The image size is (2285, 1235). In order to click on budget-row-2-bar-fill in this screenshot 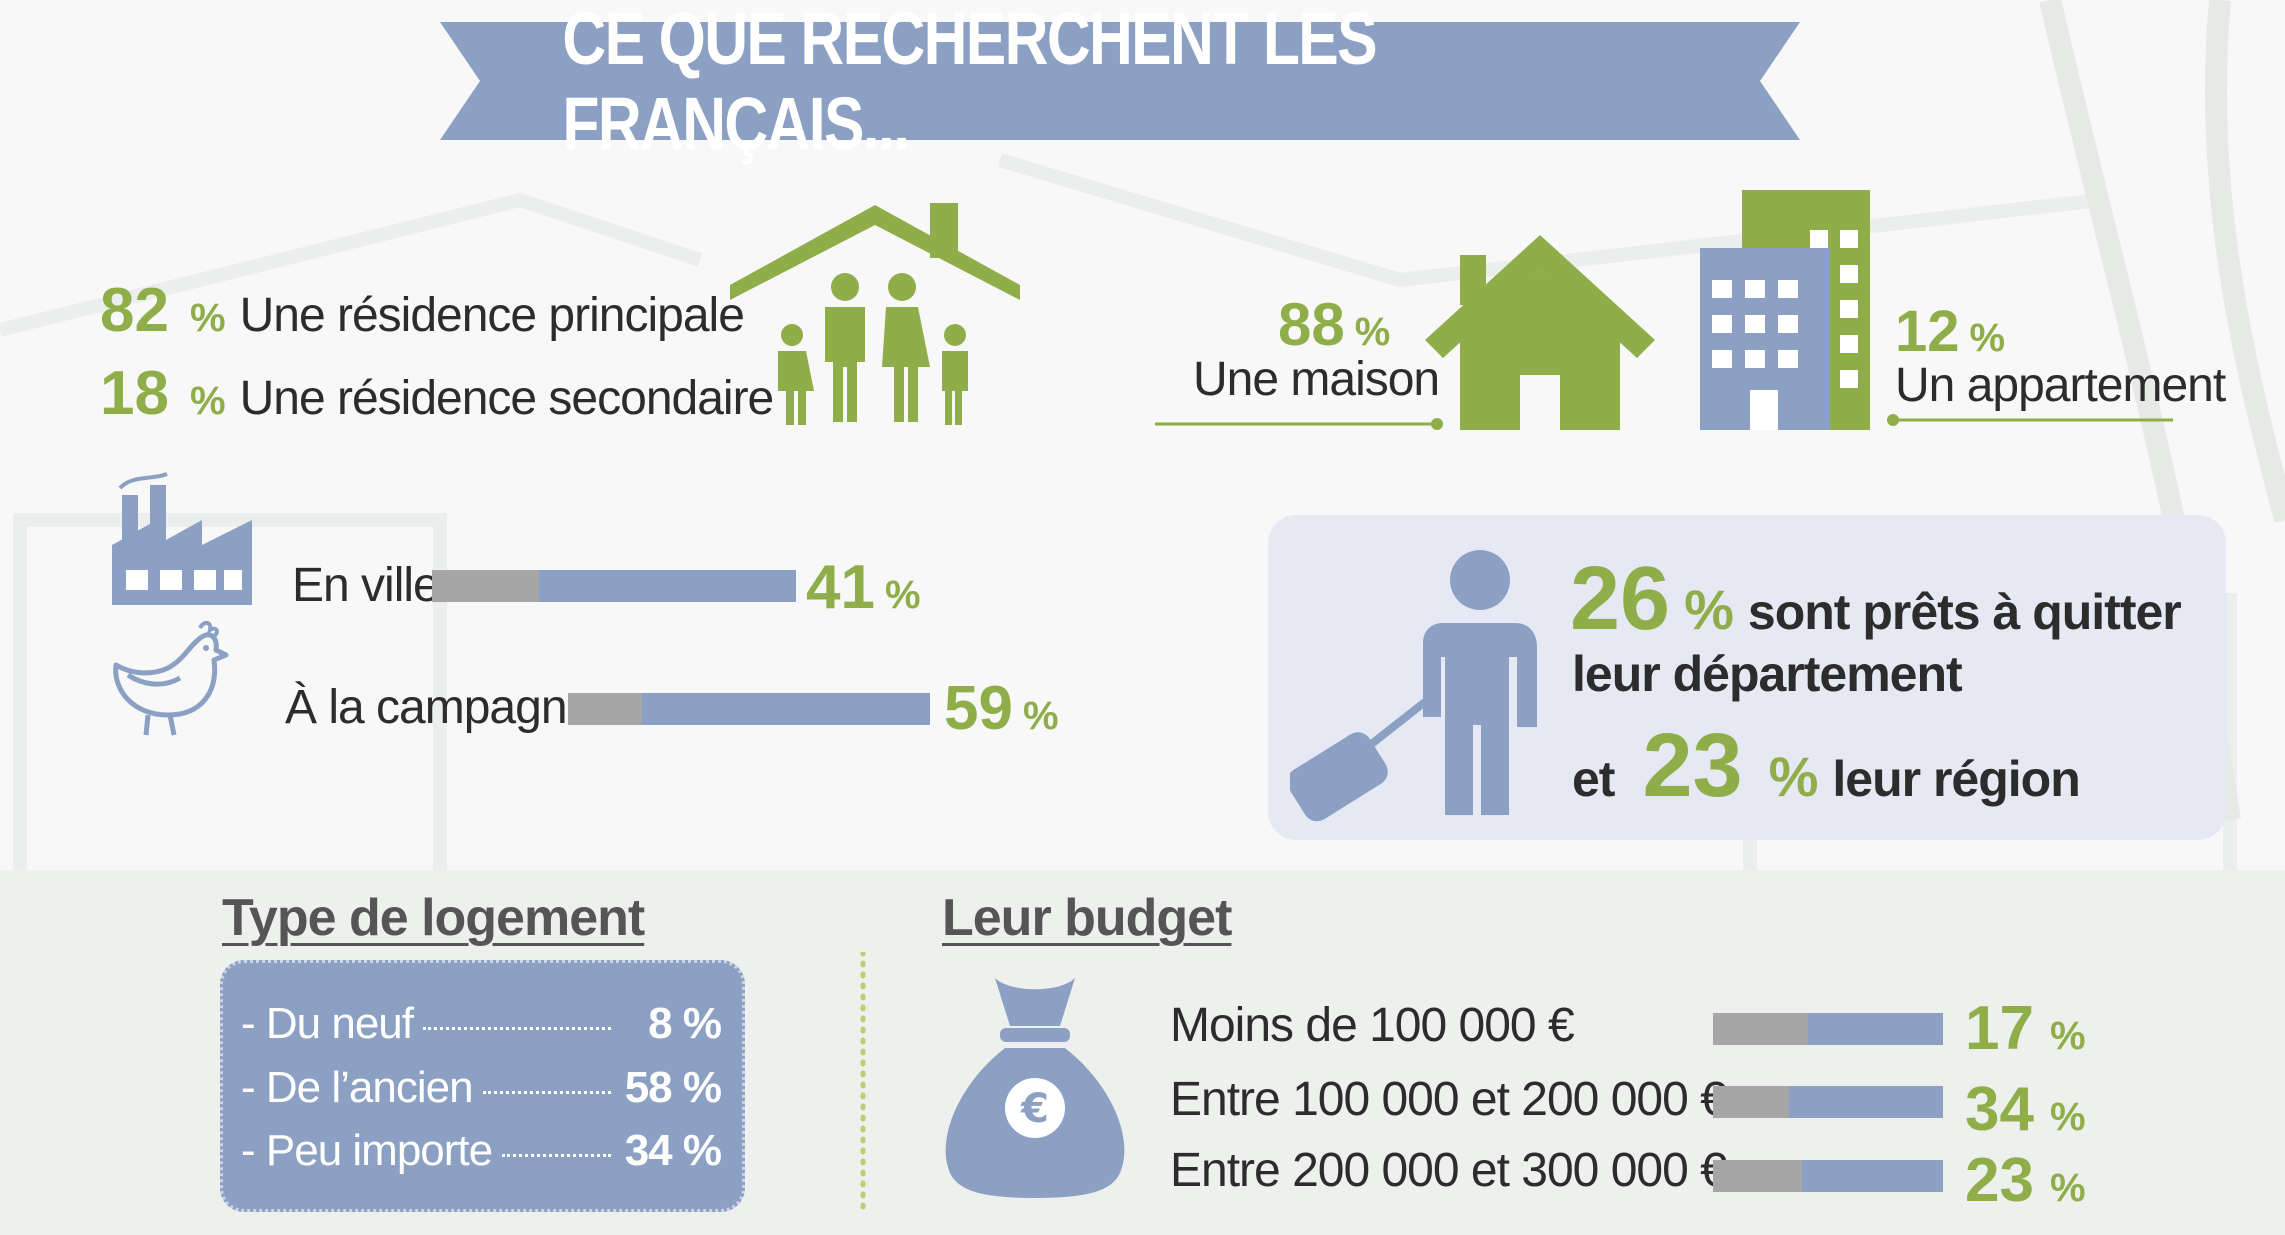, I will do `click(1866, 1102)`.